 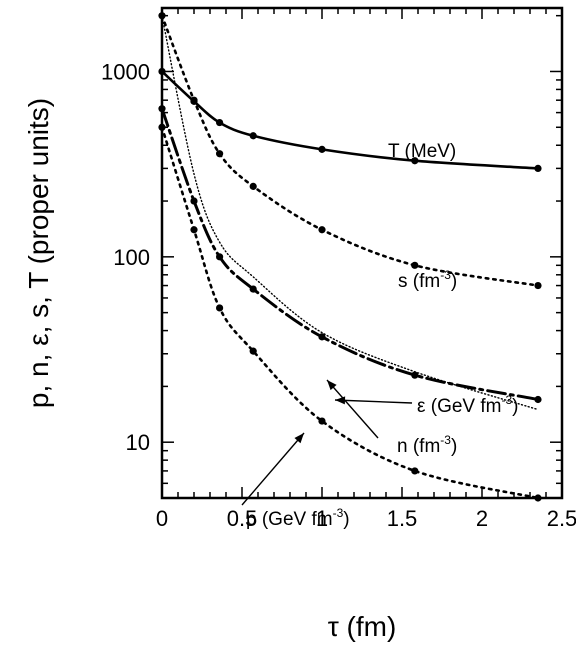 What do you see at coordinates (402, 518) in the screenshot?
I see `x-tick-label: 1.5` at bounding box center [402, 518].